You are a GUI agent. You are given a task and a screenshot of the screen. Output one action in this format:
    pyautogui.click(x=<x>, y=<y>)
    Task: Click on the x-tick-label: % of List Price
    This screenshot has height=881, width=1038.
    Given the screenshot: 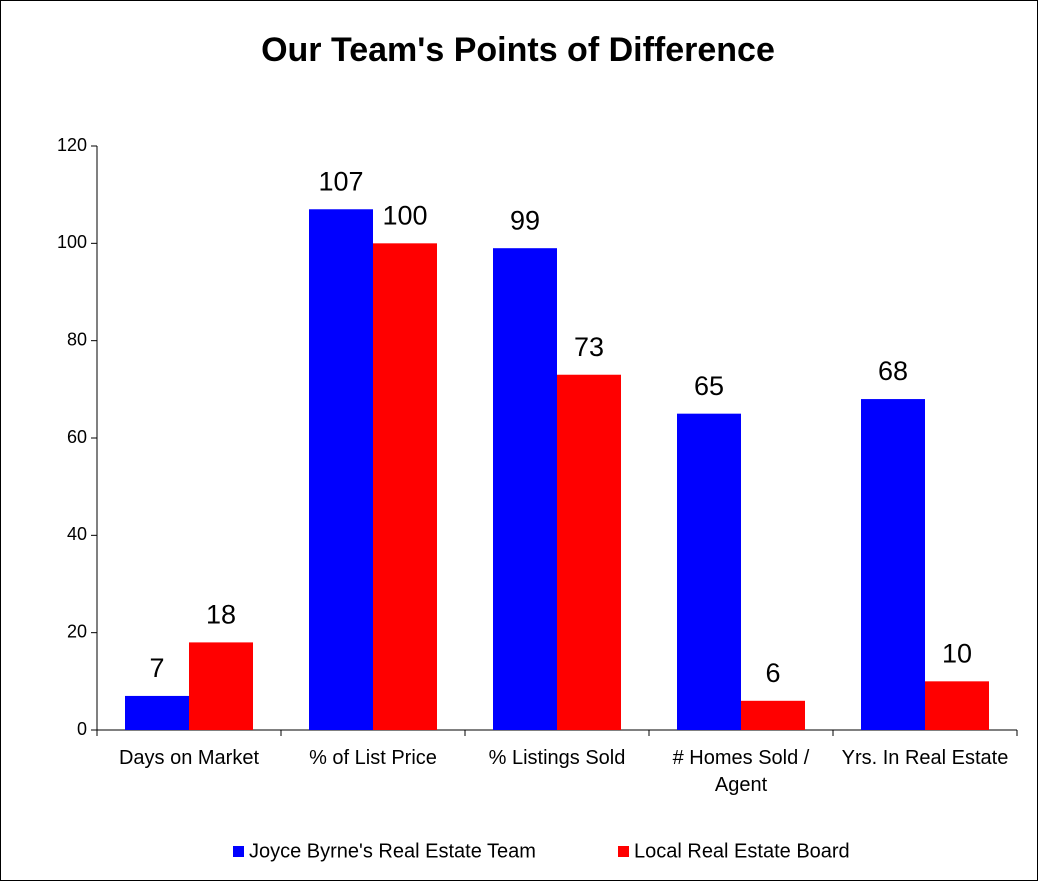 What is the action you would take?
    pyautogui.click(x=373, y=758)
    